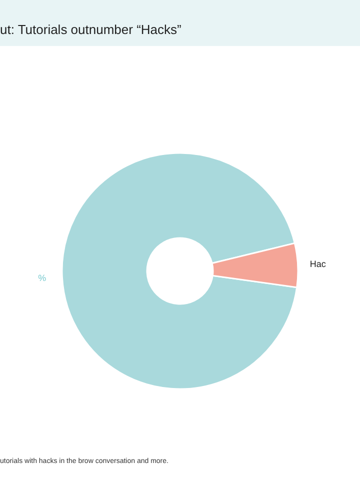  Describe the element at coordinates (318, 264) in the screenshot. I see `slice-label: Hac` at that location.